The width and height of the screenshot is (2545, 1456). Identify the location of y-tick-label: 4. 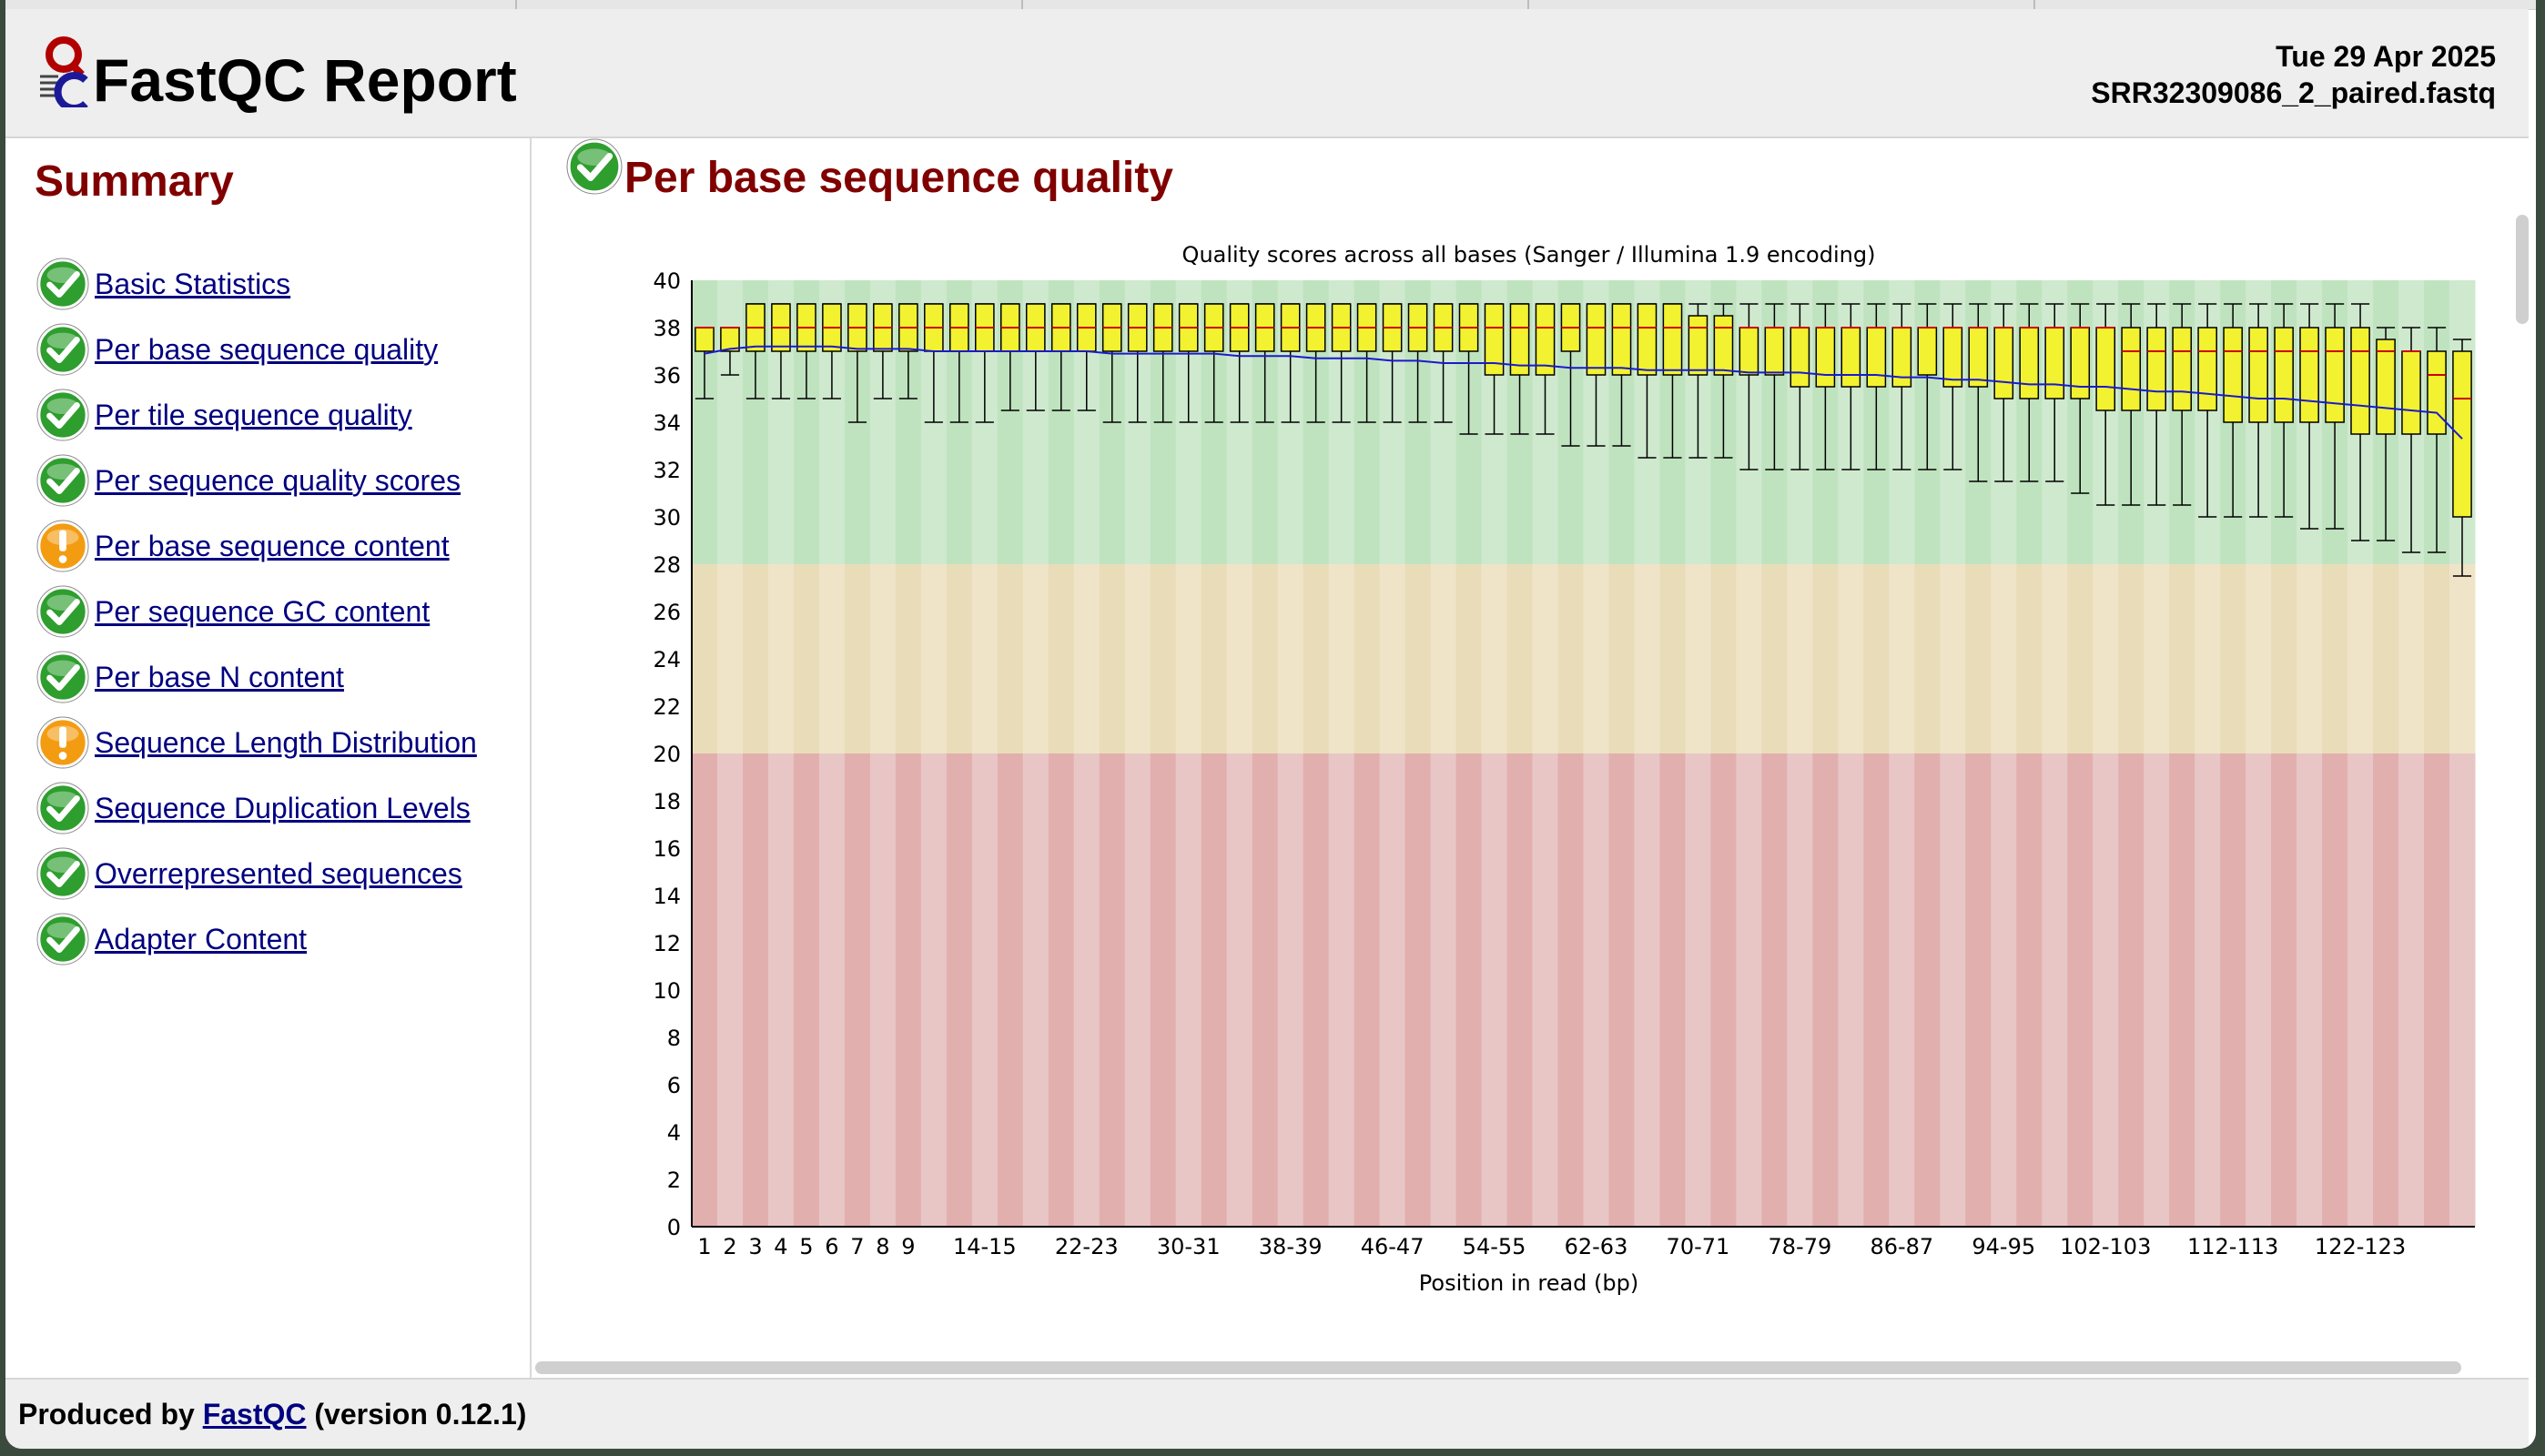
(674, 1133).